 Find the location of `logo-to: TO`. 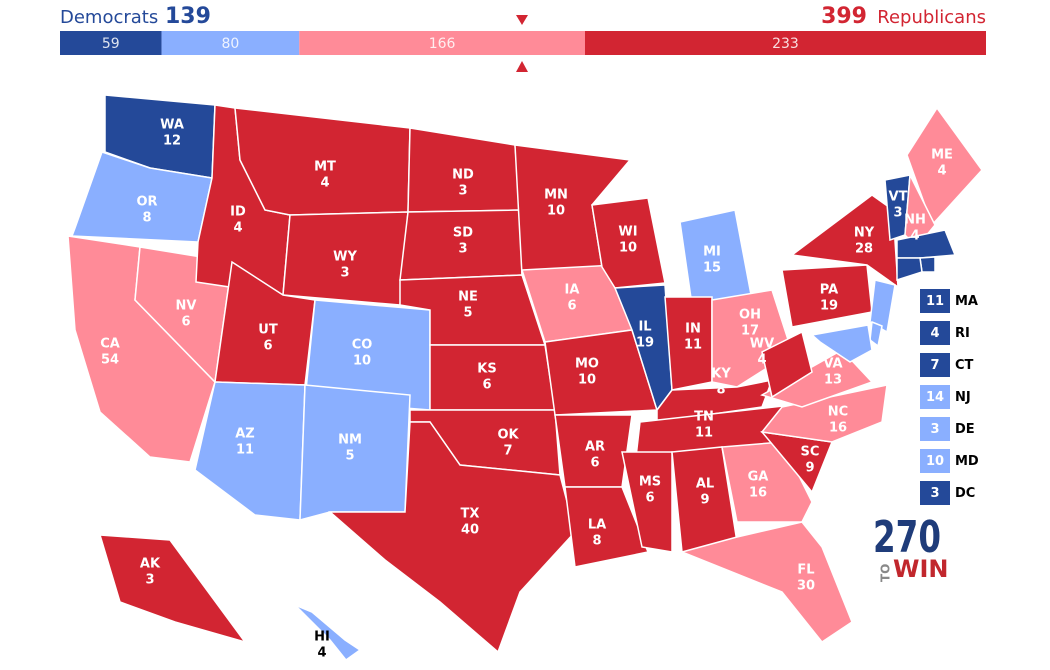

logo-to: TO is located at coordinates (886, 573).